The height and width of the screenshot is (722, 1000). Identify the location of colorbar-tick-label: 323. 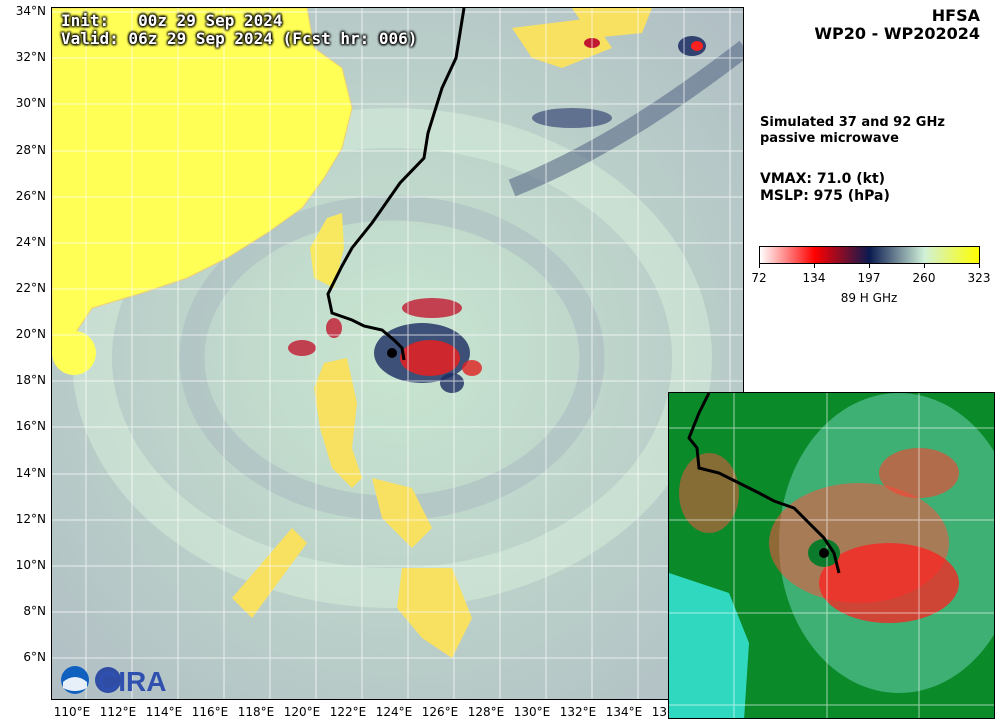
(979, 278).